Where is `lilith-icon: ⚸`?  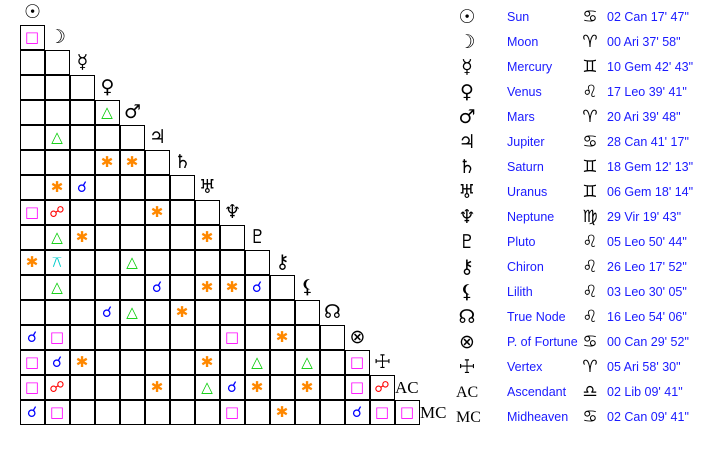 lilith-icon: ⚸ is located at coordinates (307, 287).